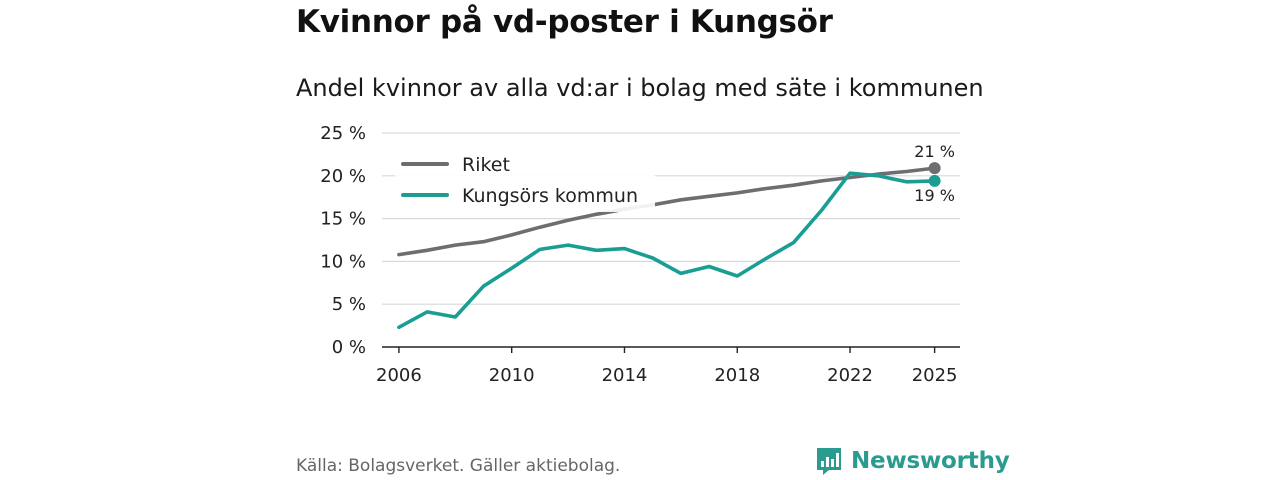  I want to click on newsworthy-logo-icon, so click(829, 461).